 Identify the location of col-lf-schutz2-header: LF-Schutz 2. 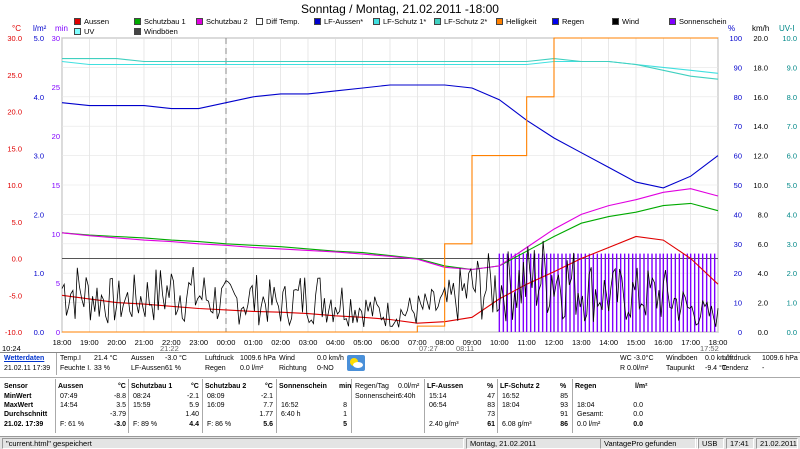
(520, 386).